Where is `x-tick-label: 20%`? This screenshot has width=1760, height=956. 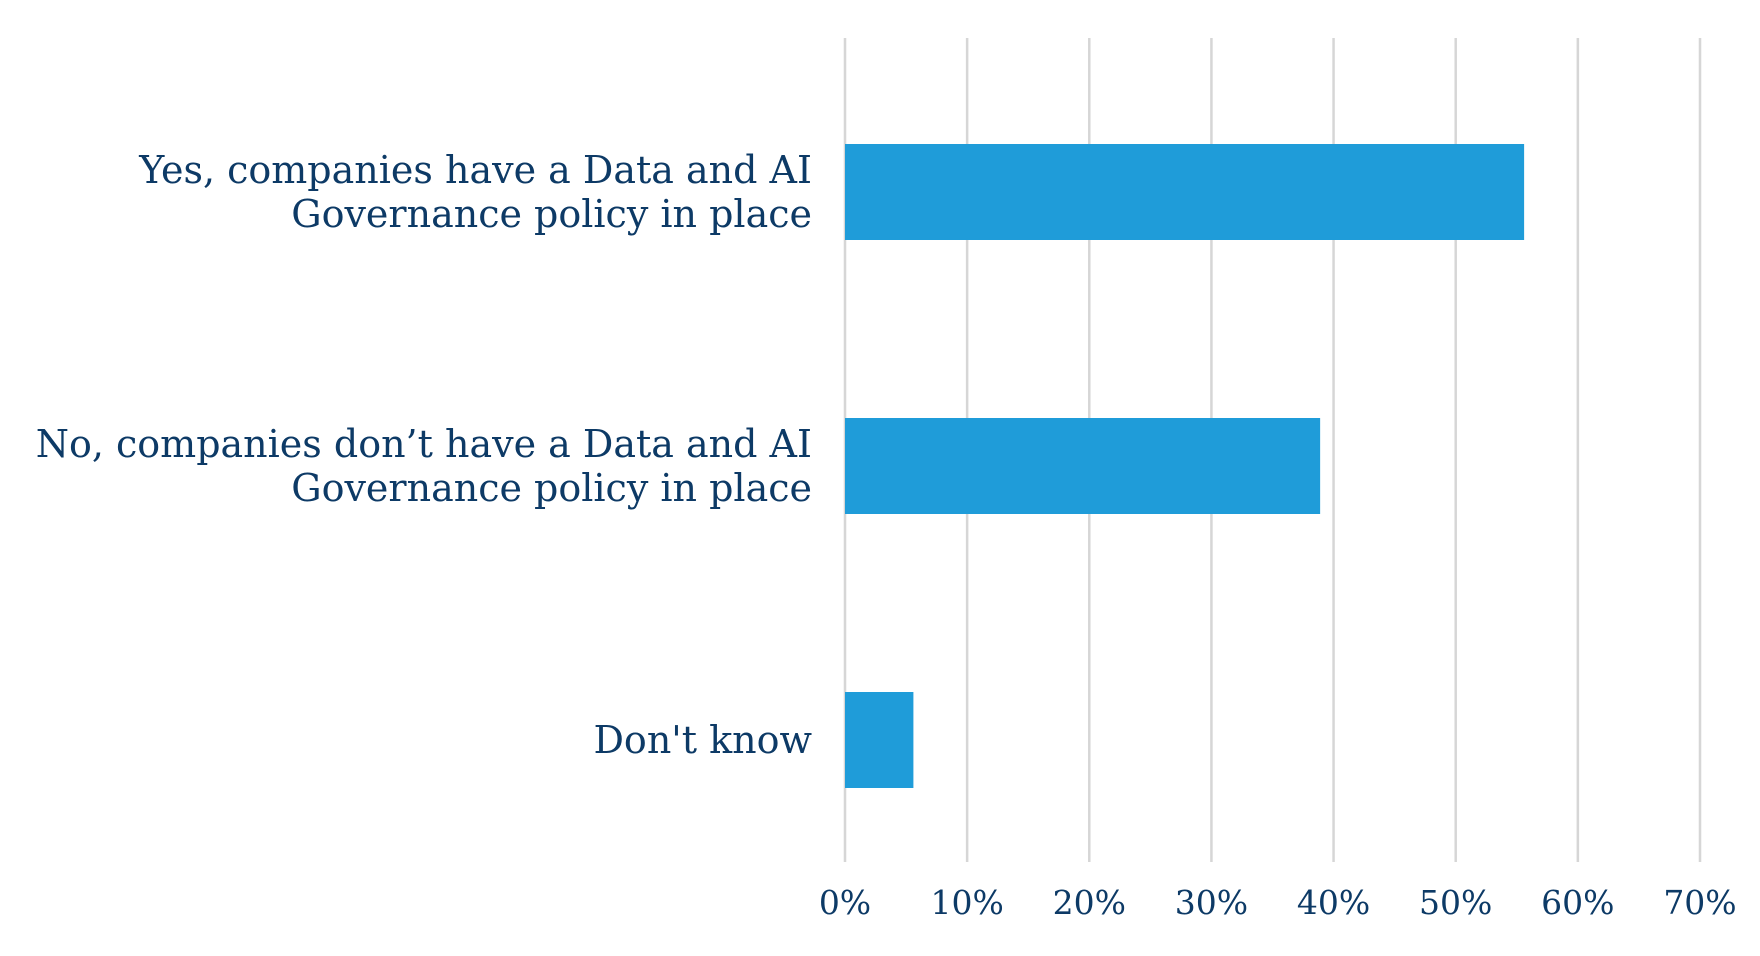
x-tick-label: 20% is located at coordinates (1089, 902).